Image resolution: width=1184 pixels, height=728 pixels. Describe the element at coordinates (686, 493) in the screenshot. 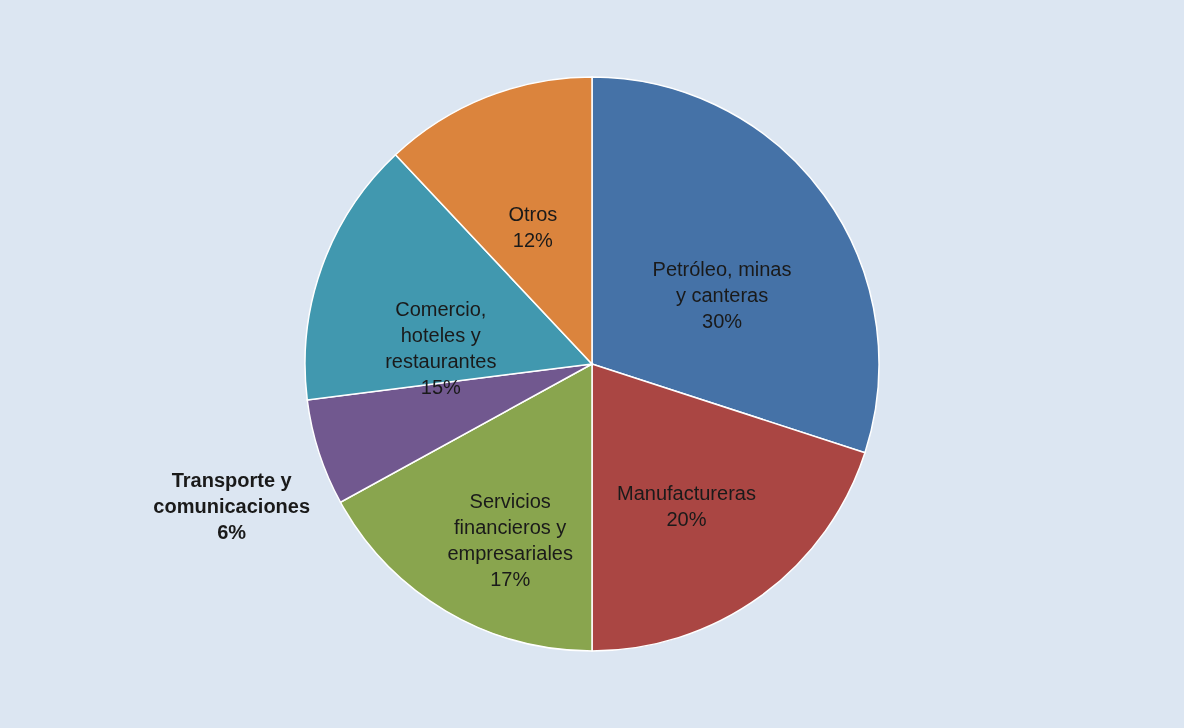

I see `slice-label: Manufactureras` at that location.